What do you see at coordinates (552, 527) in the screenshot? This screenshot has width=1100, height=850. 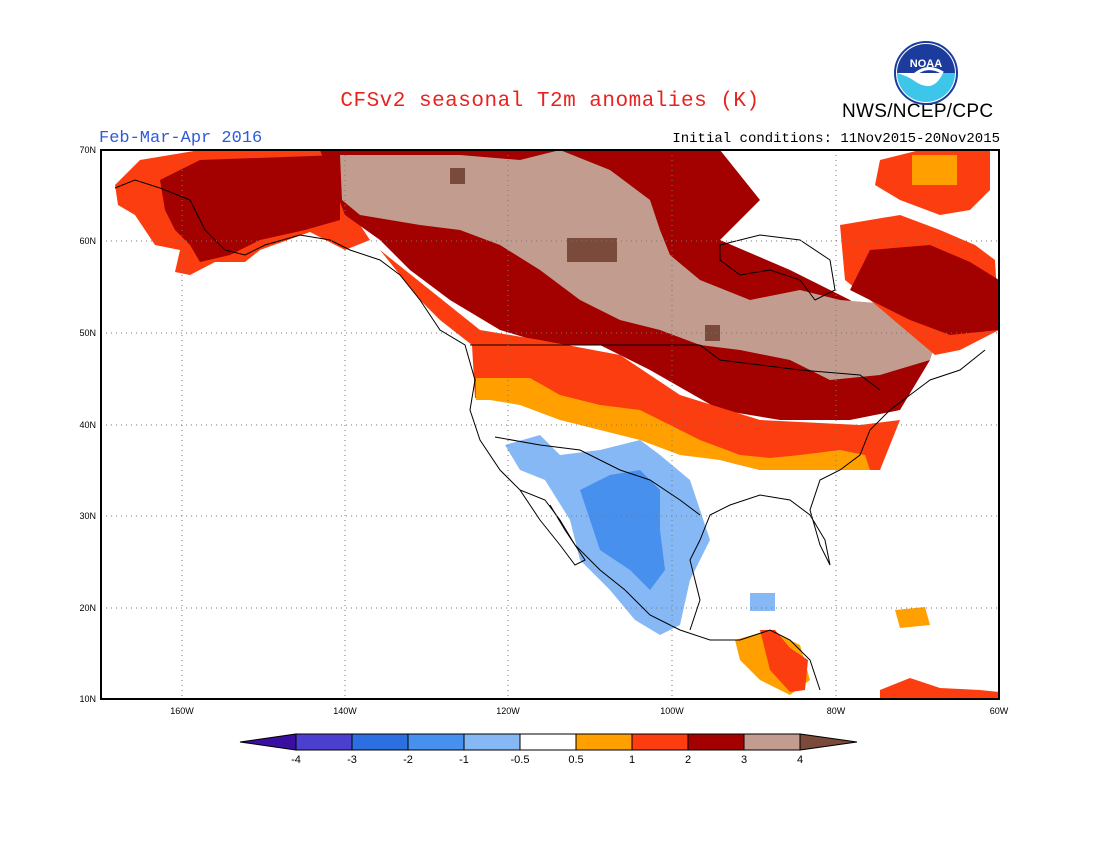 I see `coastline-baja` at bounding box center [552, 527].